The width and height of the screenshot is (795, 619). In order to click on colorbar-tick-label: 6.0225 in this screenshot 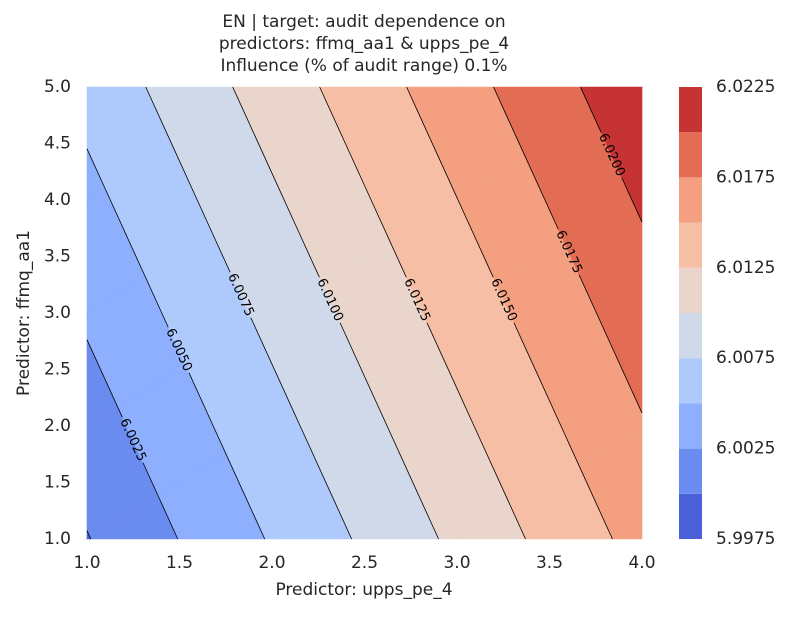, I will do `click(745, 87)`.